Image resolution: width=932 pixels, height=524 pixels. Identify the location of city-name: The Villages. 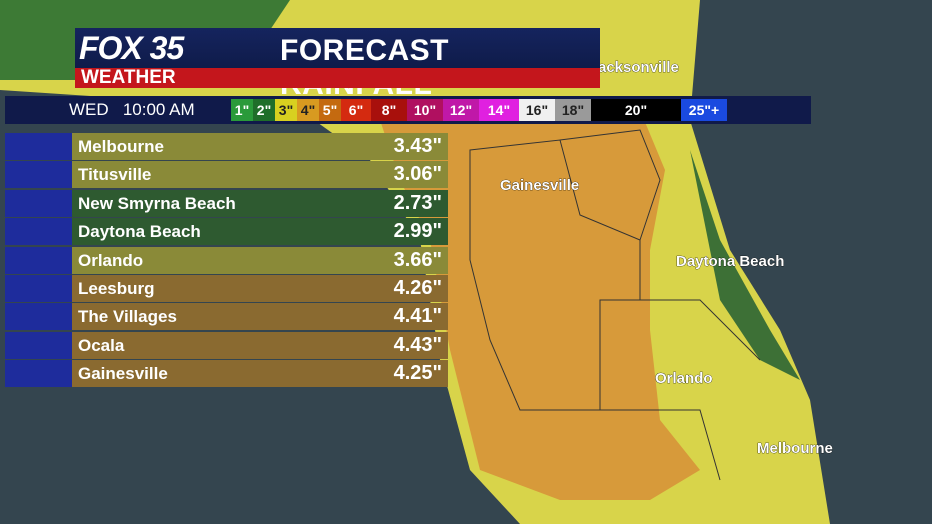
(216, 317).